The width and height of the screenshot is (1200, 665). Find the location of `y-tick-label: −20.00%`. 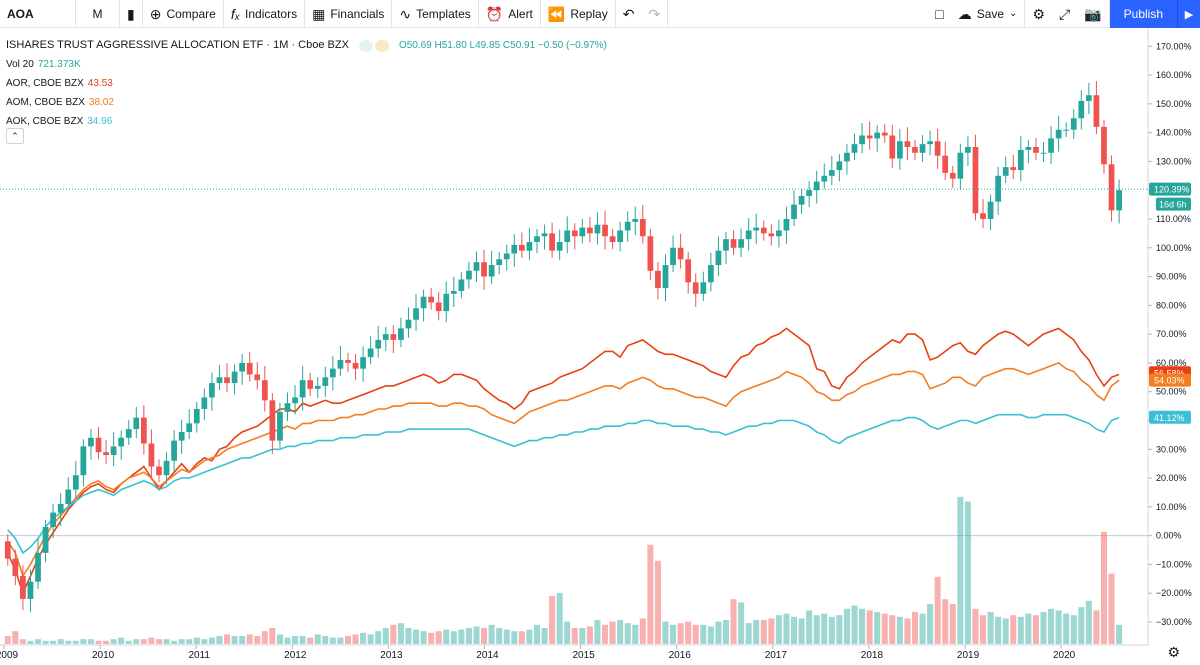

y-tick-label: −20.00% is located at coordinates (1174, 593).